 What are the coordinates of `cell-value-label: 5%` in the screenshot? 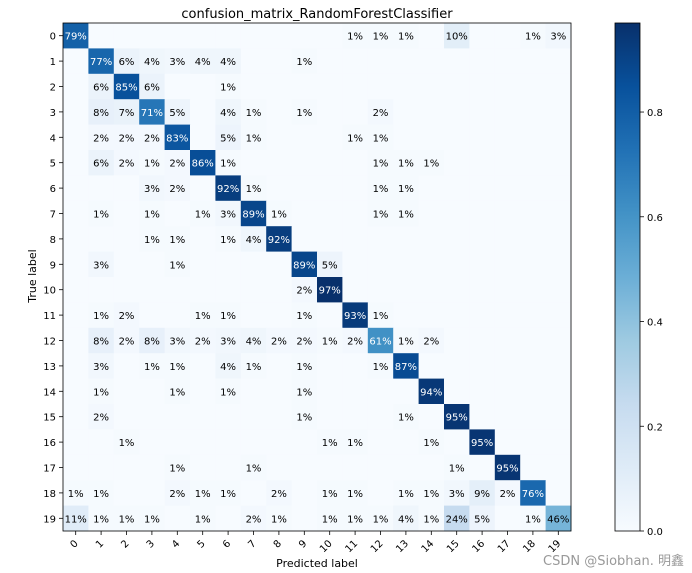 It's located at (177, 113).